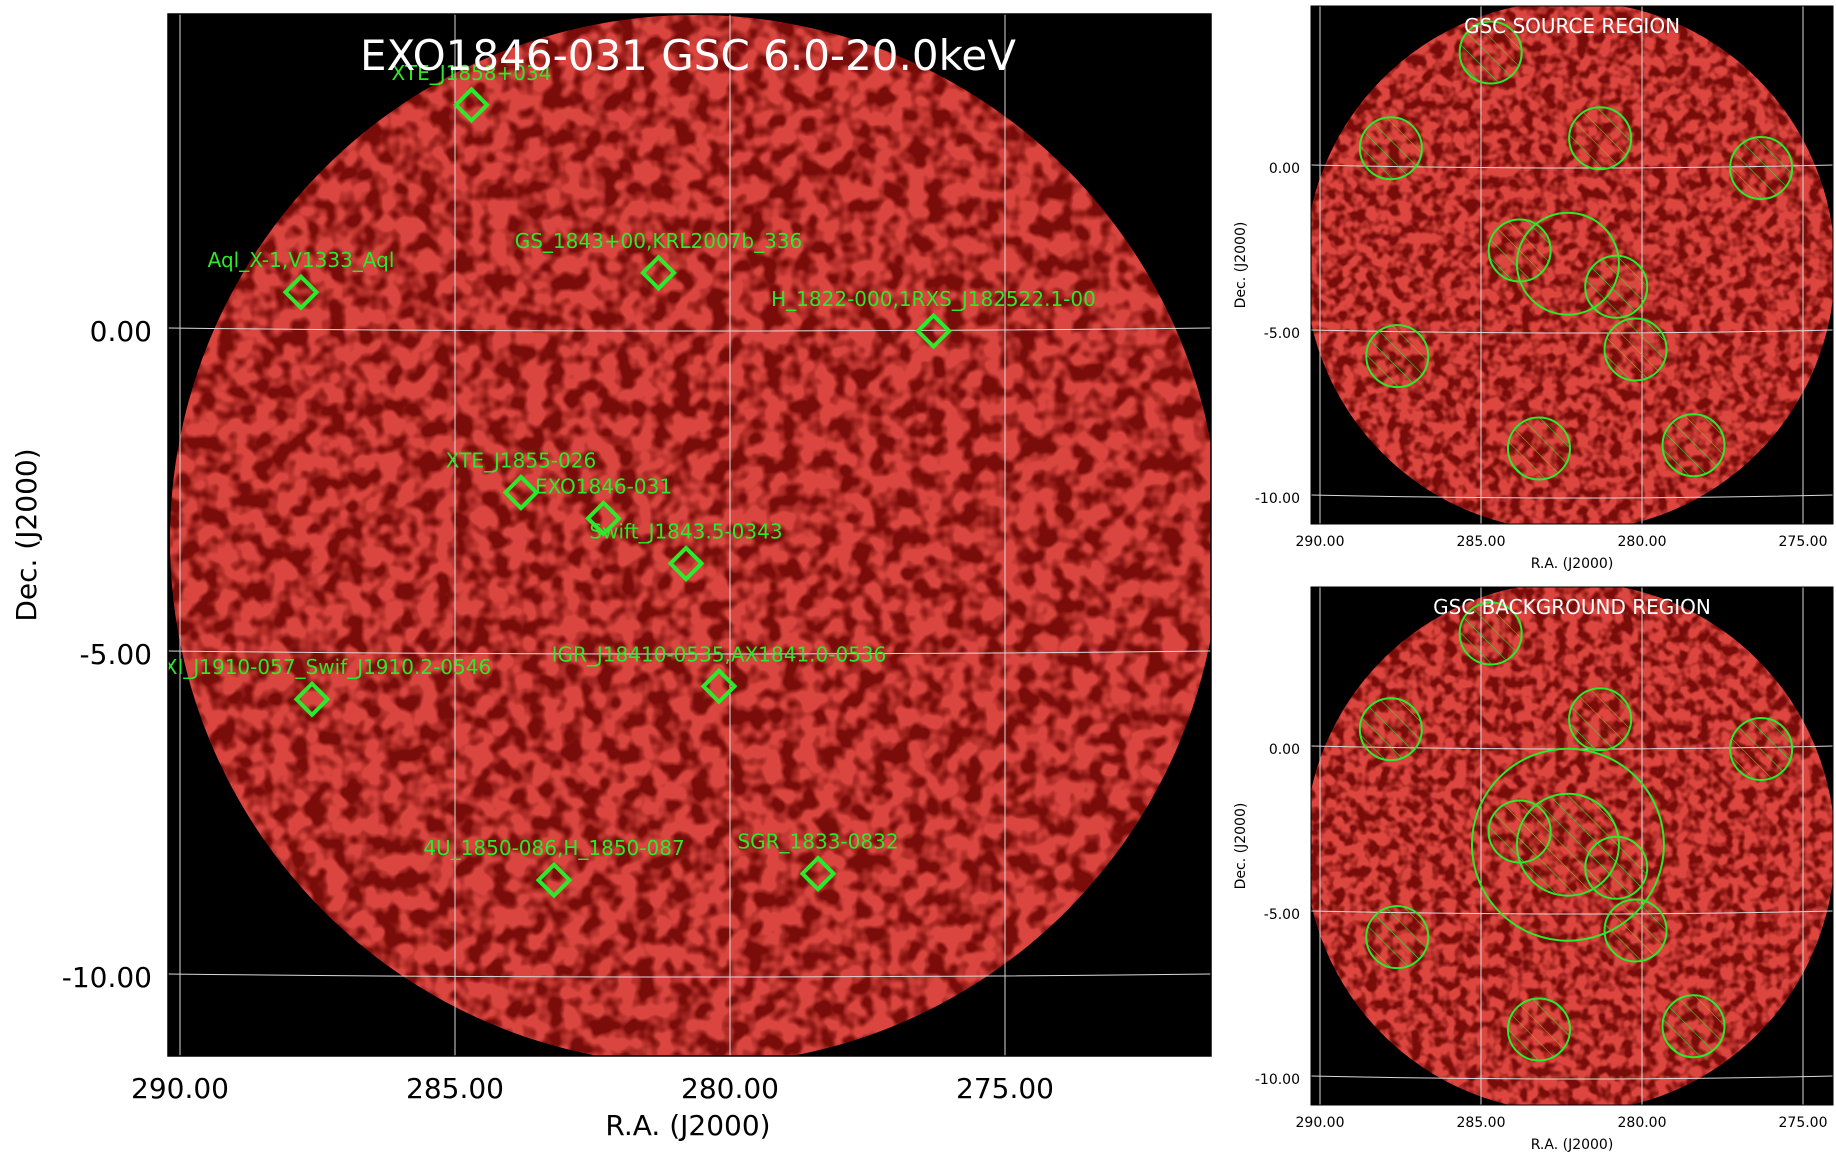  Describe the element at coordinates (312, 667) in the screenshot. I see `source-marker-label: MAXI_J1910-057_Swif_J1910.2-0546` at that location.